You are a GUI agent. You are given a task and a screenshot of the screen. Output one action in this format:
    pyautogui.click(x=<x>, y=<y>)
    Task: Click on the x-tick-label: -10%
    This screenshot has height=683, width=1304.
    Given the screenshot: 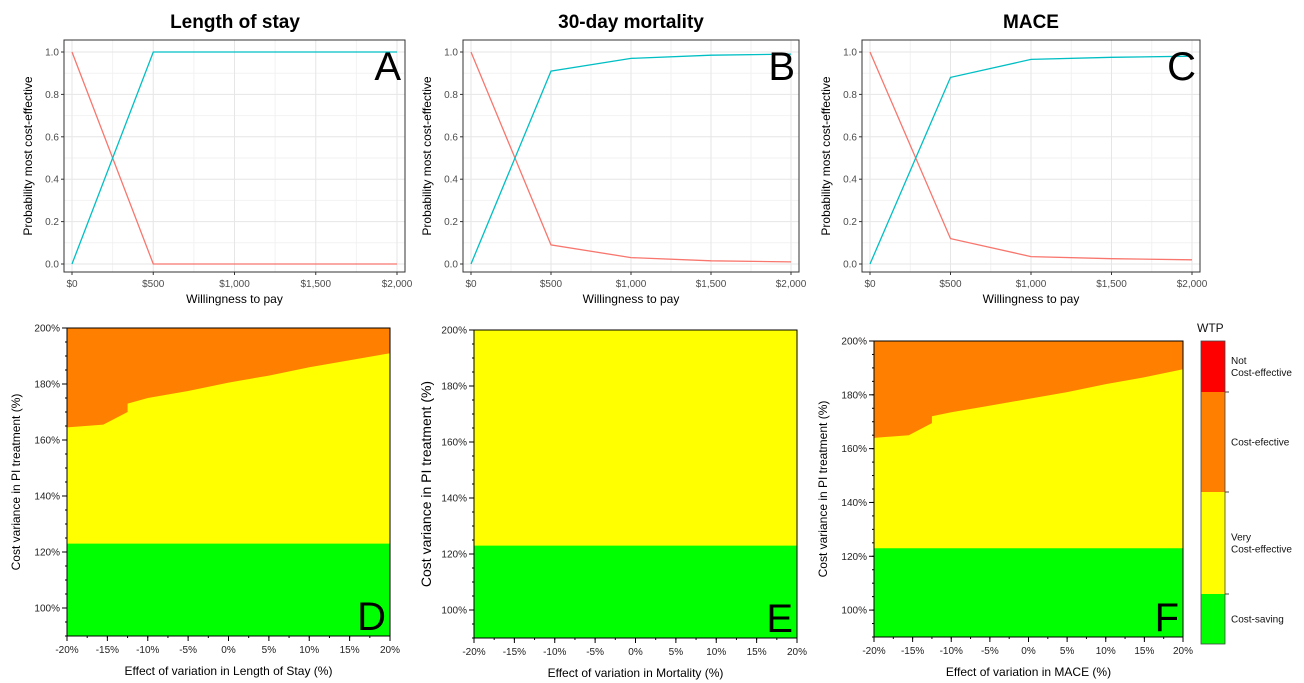 What is the action you would take?
    pyautogui.click(x=554, y=652)
    